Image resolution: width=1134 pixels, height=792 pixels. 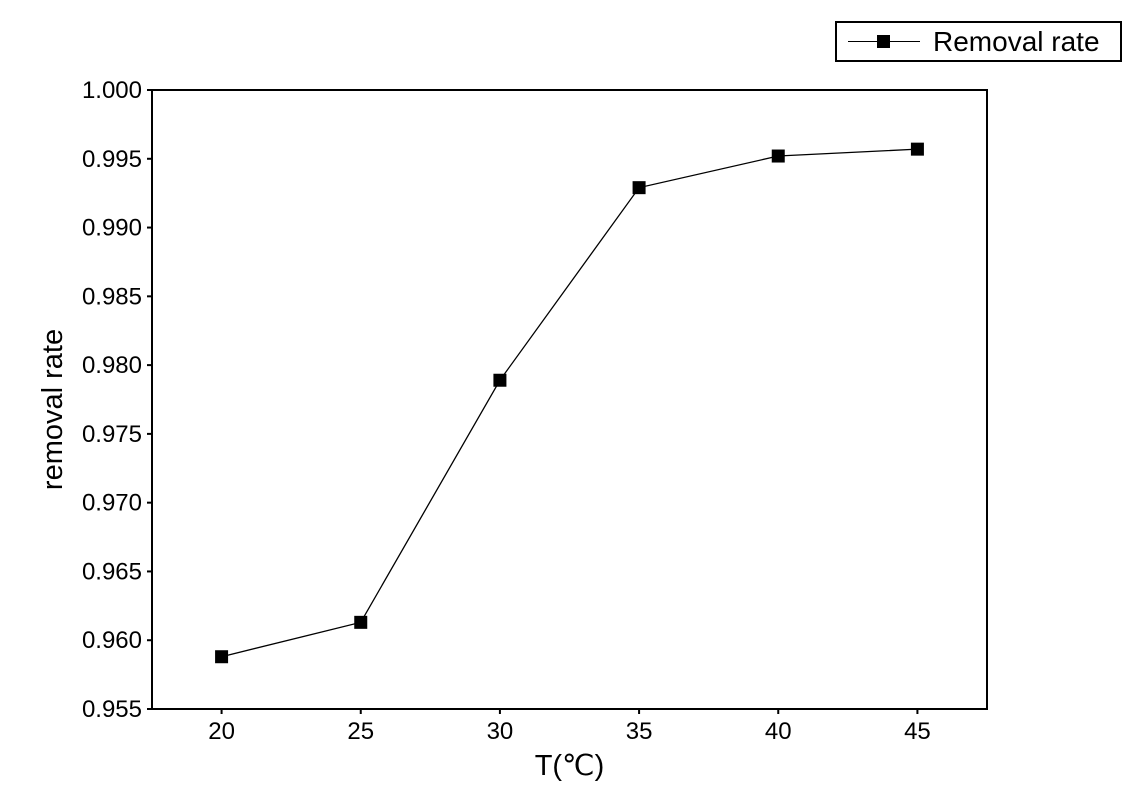 What do you see at coordinates (112, 709) in the screenshot?
I see `y-tick-label: 0.955` at bounding box center [112, 709].